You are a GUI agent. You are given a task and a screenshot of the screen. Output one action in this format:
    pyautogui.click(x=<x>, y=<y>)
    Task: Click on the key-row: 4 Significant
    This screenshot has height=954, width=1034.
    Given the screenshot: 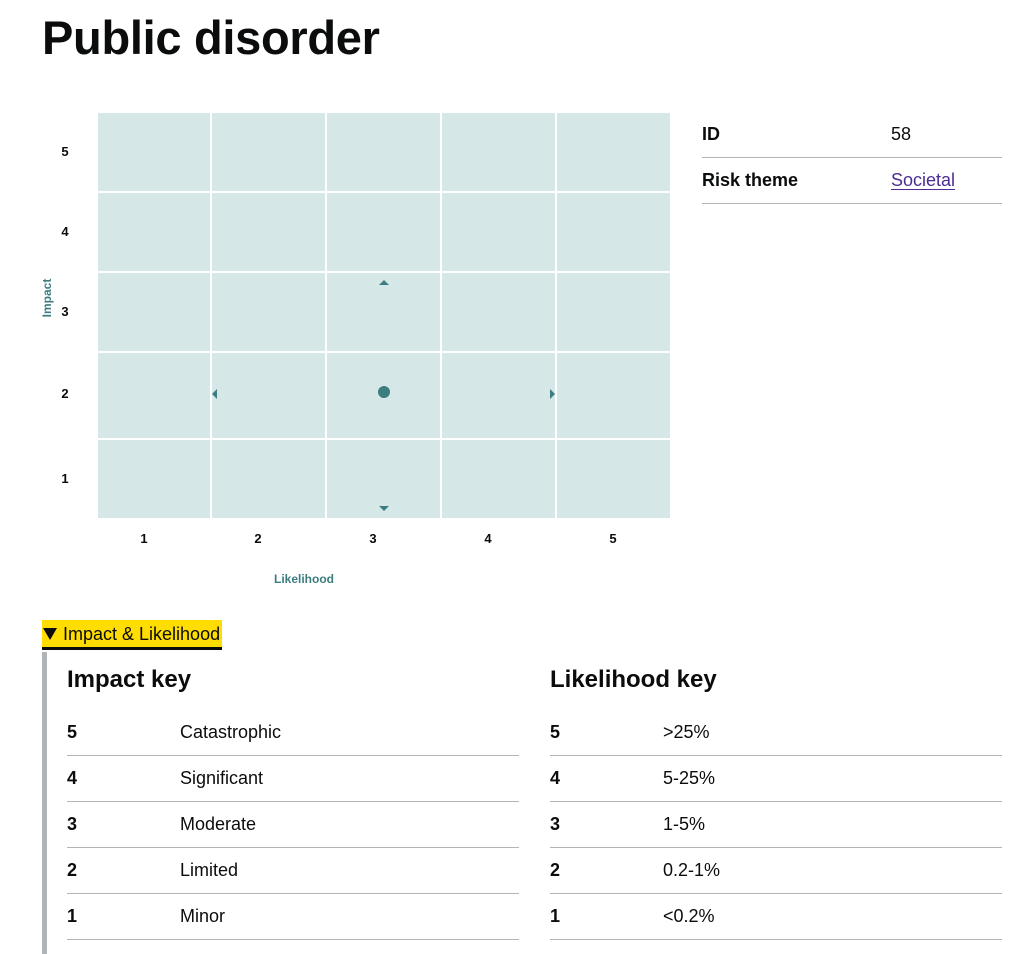 What is the action you would take?
    pyautogui.click(x=293, y=779)
    